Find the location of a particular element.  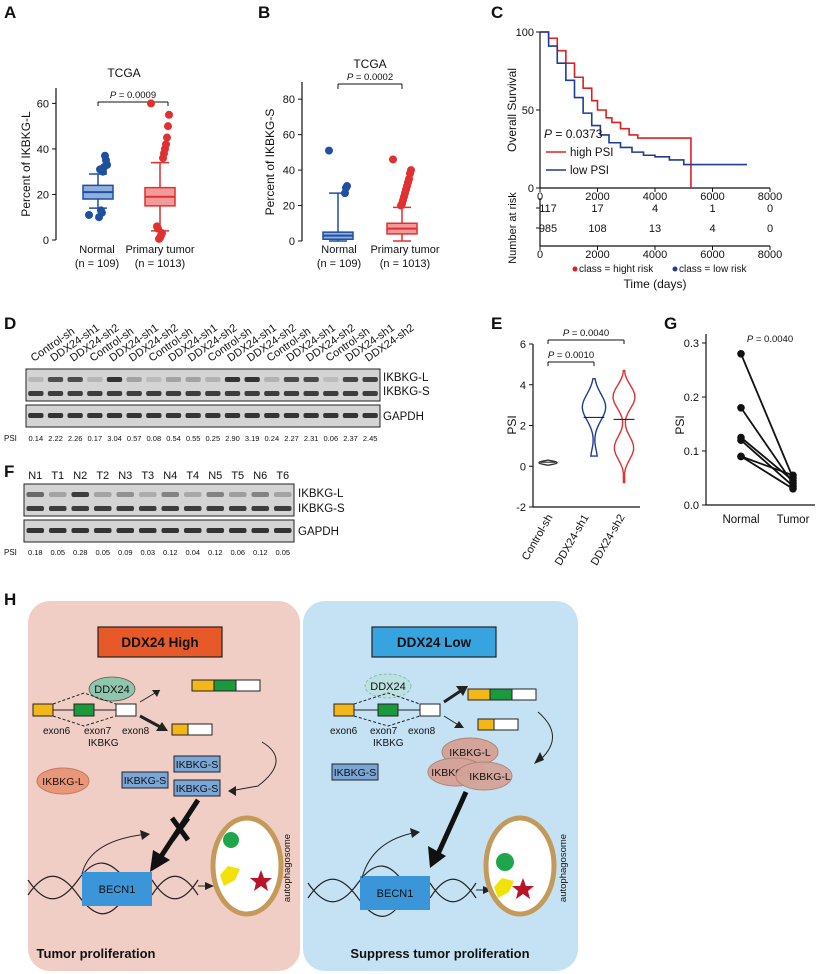

panel-c-legend-low: low PSI is located at coordinates (589, 171).